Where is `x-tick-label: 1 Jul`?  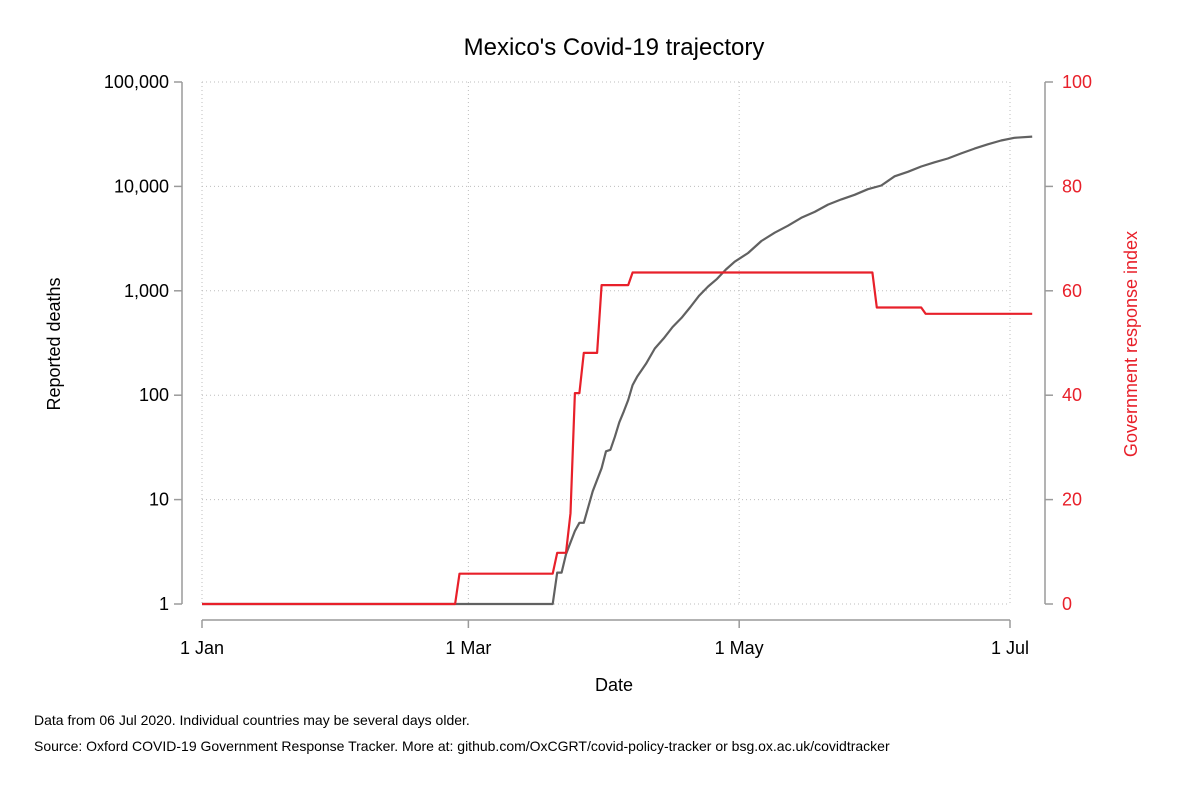
x-tick-label: 1 Jul is located at coordinates (1010, 648).